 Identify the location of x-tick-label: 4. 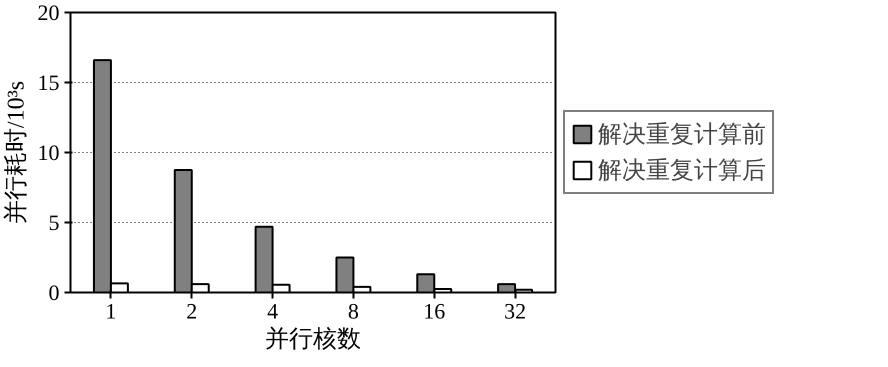
(272, 311).